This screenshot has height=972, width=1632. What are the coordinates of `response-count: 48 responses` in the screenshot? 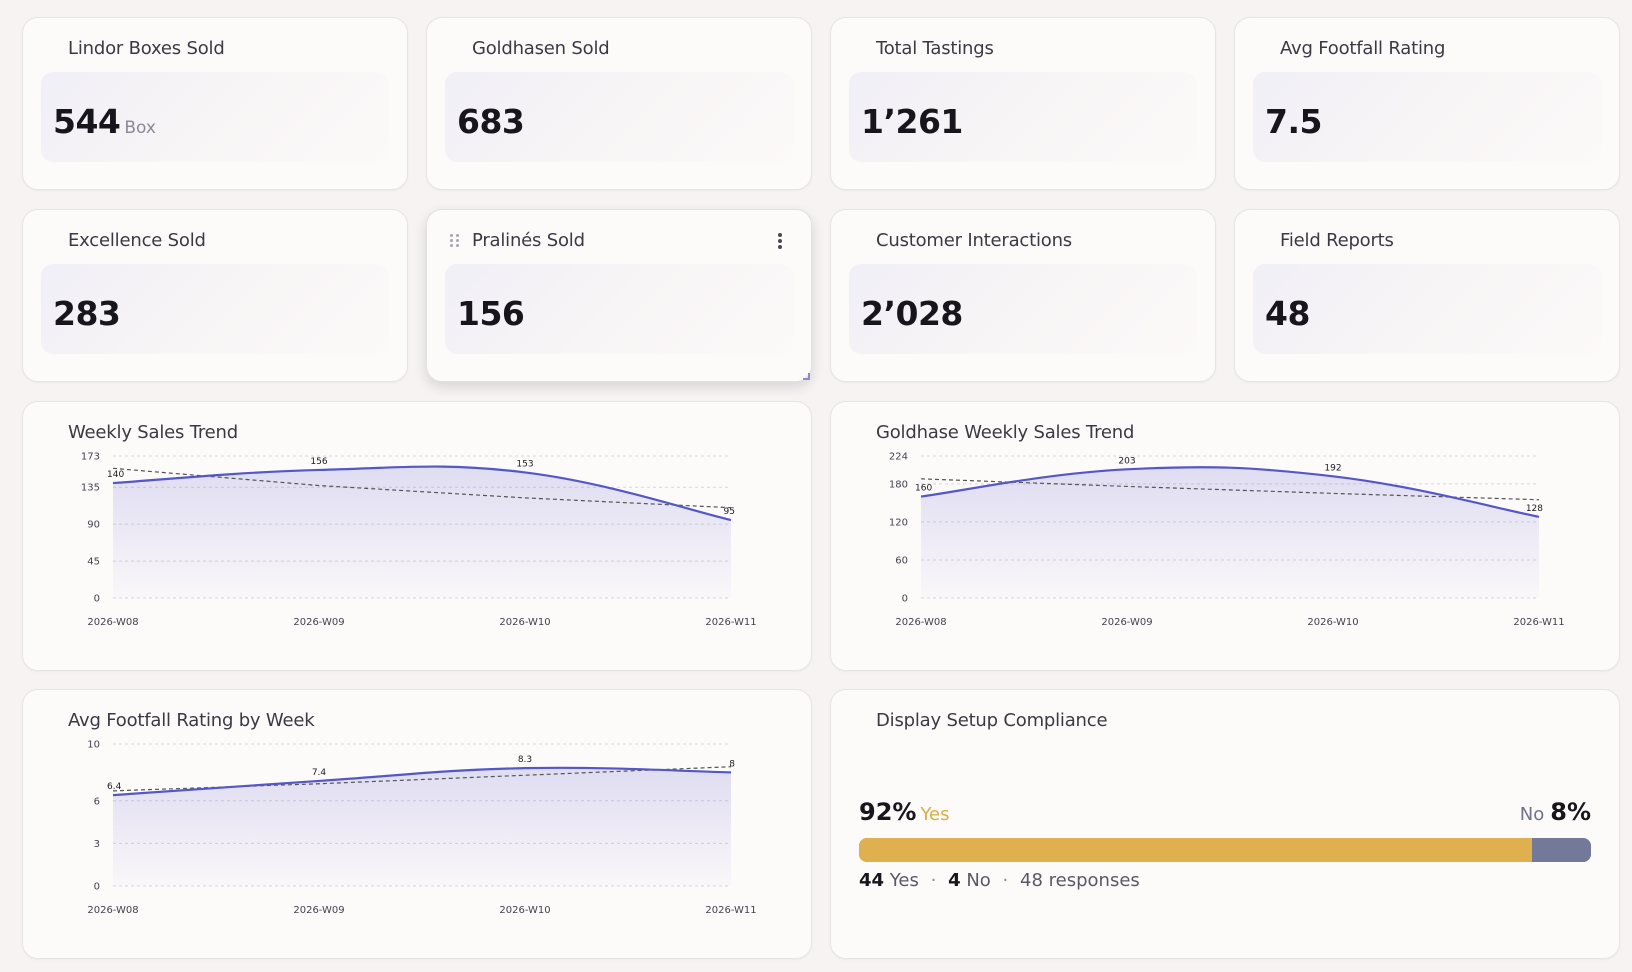 It's located at (1080, 880).